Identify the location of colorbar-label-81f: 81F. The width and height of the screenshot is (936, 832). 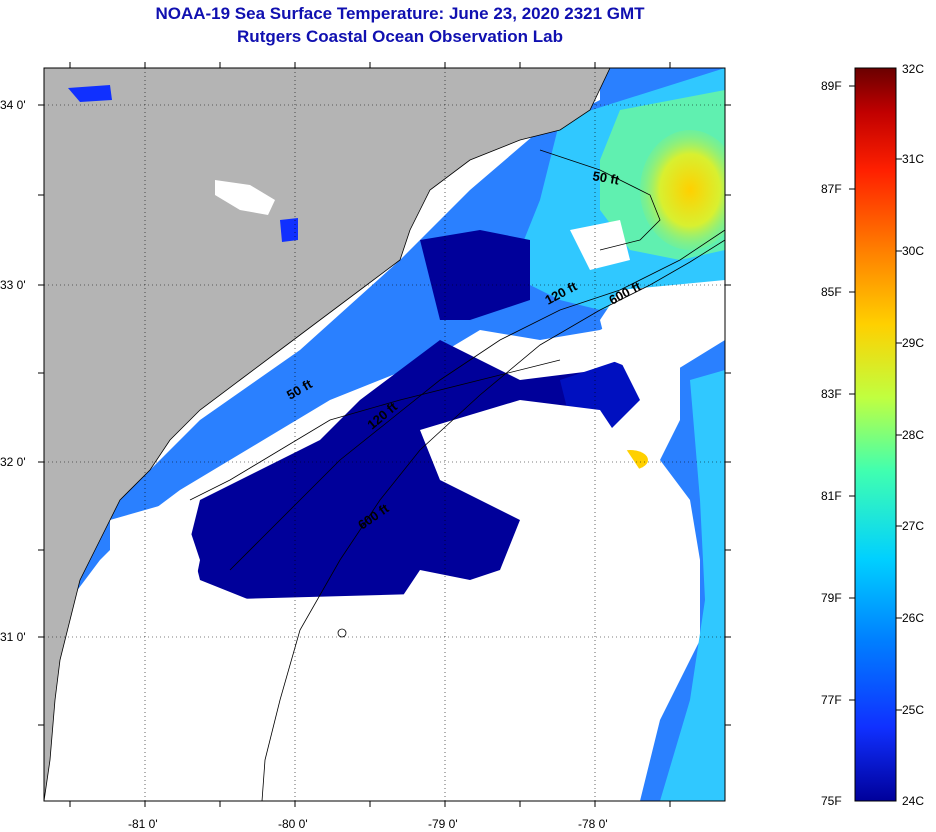
(831, 496).